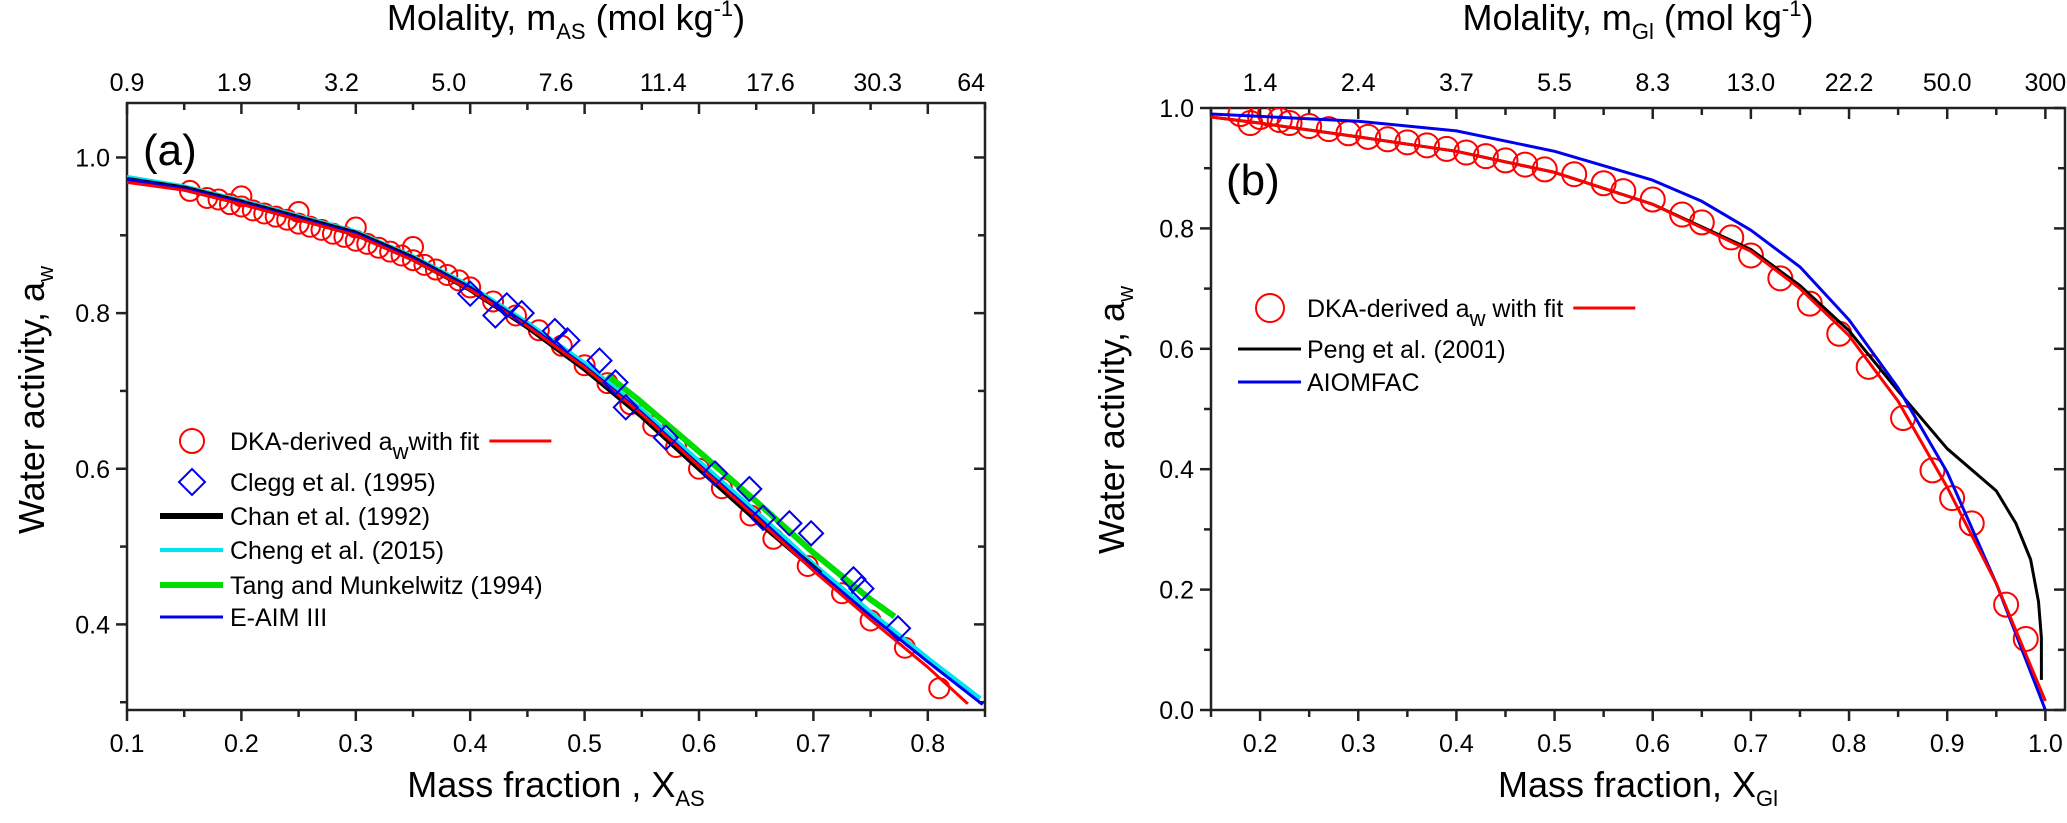 Image resolution: width=2067 pixels, height=823 pixels. What do you see at coordinates (386, 586) in the screenshot?
I see `legend-label: Tang and Munkelwitz (1994)` at bounding box center [386, 586].